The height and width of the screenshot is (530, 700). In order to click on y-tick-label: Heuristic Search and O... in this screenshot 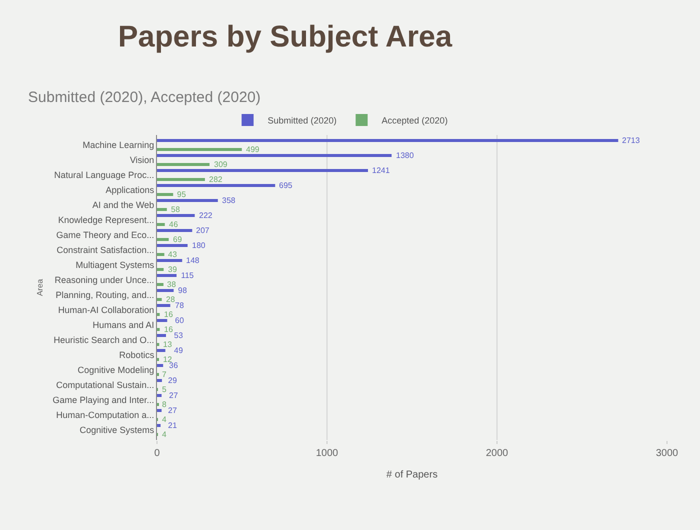, I will do `click(104, 340)`.